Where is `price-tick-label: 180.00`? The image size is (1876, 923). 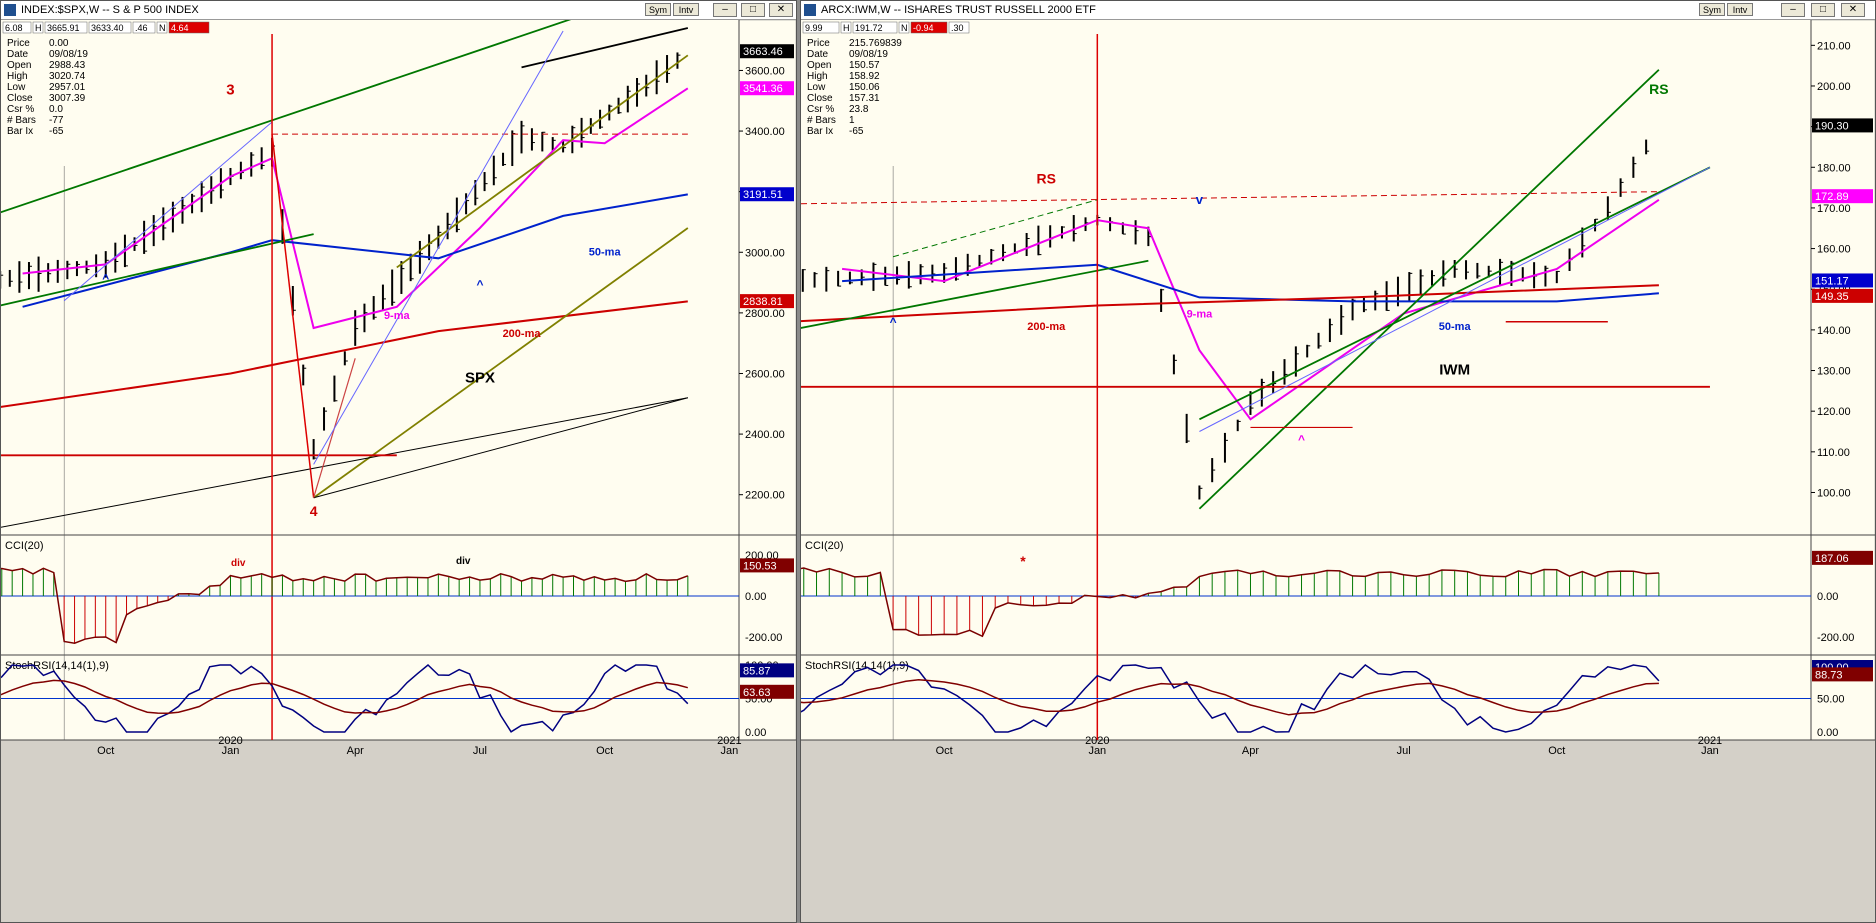
price-tick-label: 180.00 is located at coordinates (1834, 168).